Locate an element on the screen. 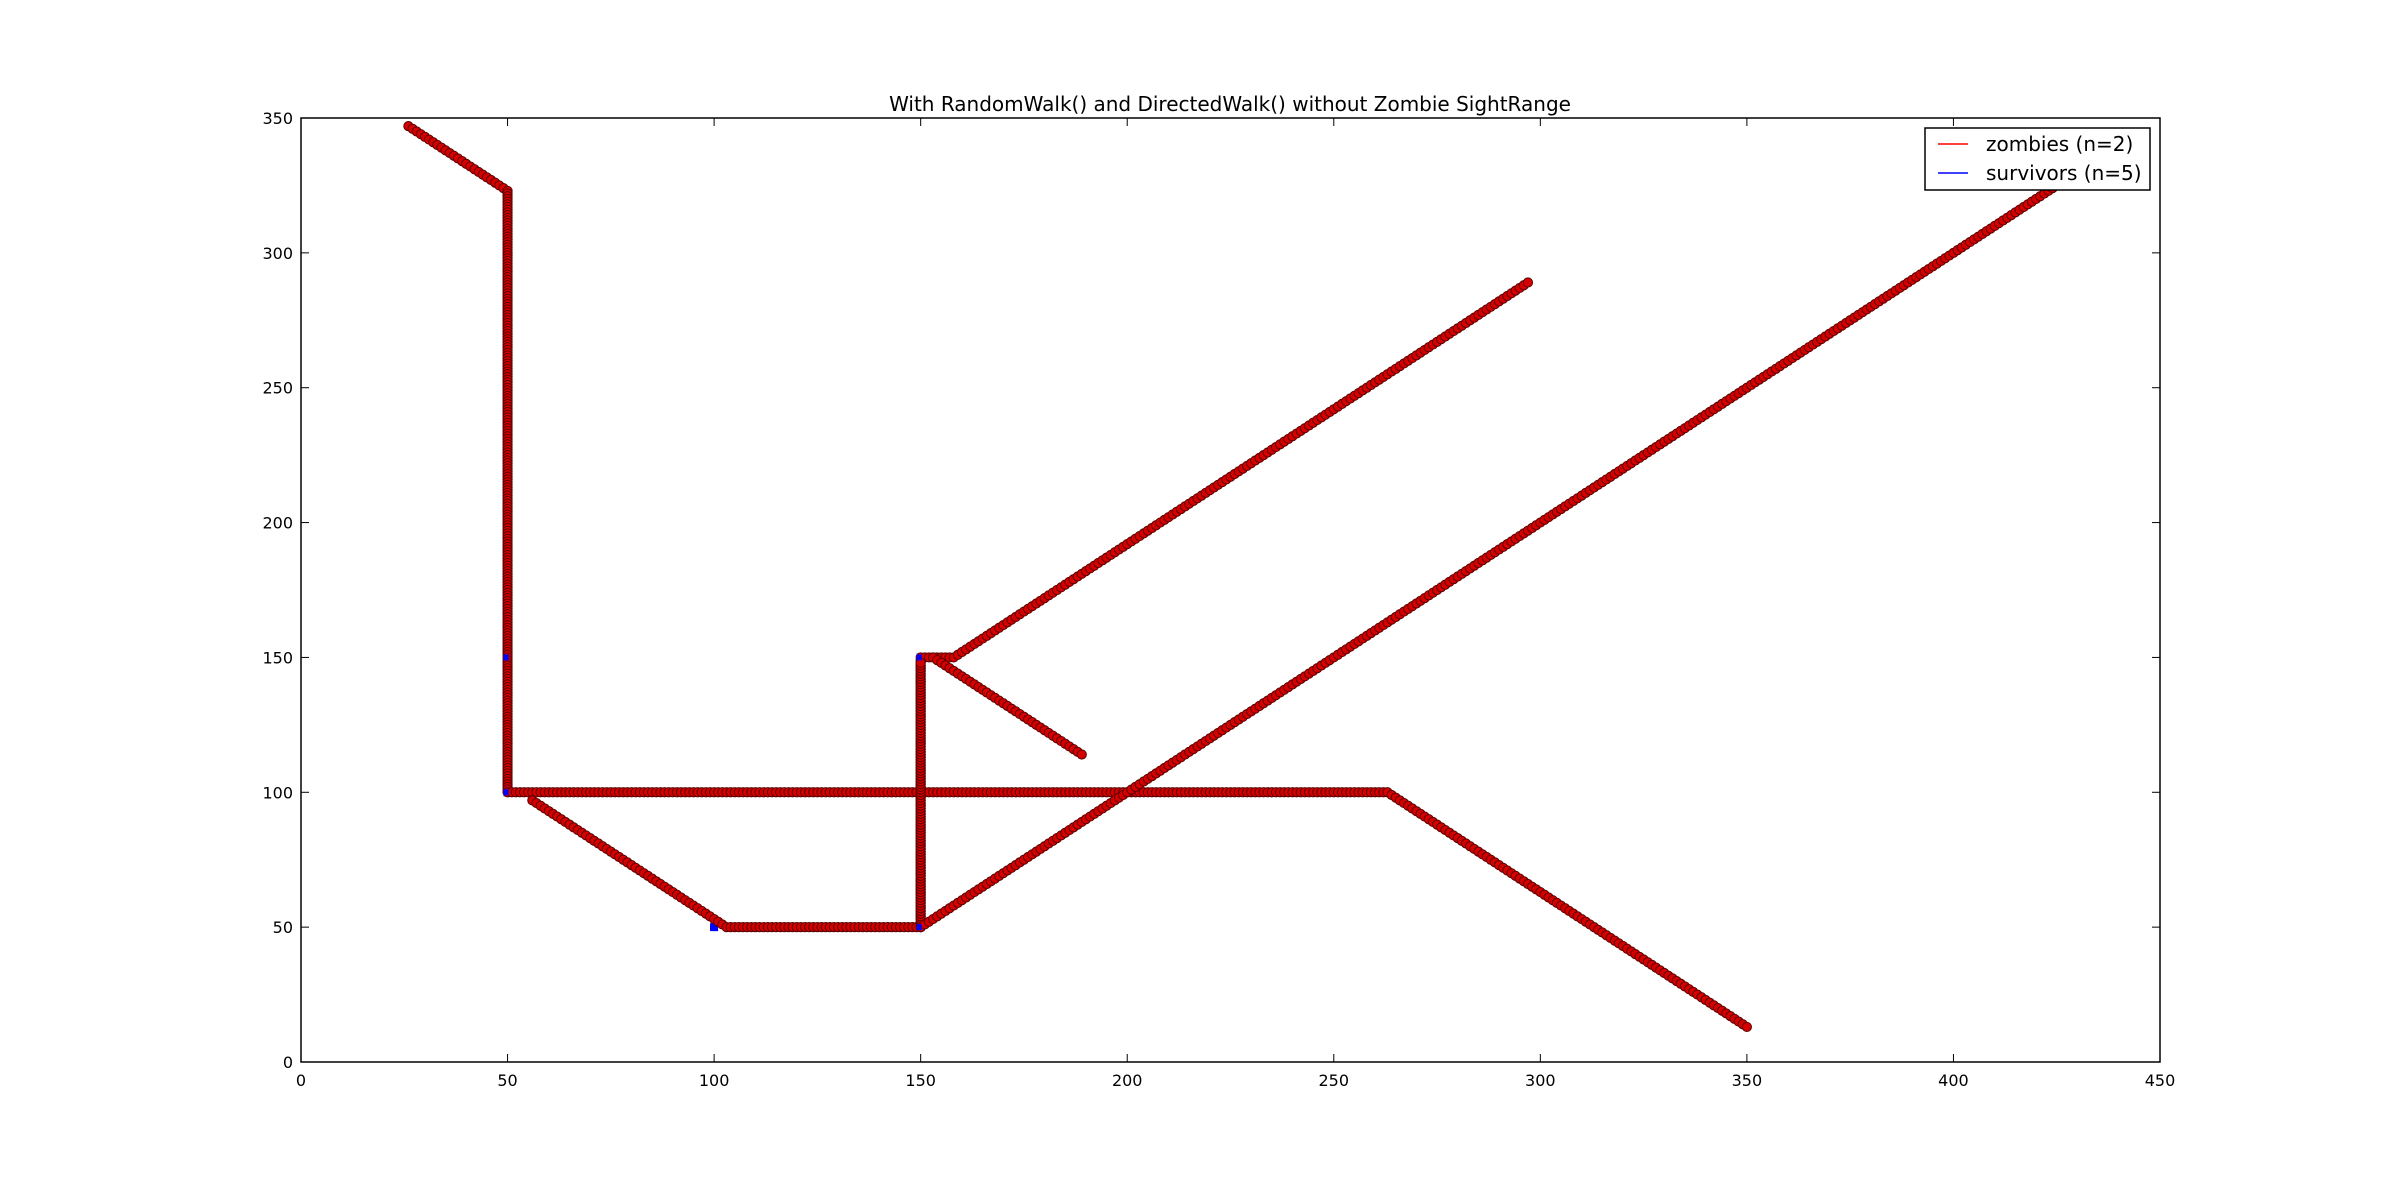  x-tick-label: 50 is located at coordinates (507, 1080).